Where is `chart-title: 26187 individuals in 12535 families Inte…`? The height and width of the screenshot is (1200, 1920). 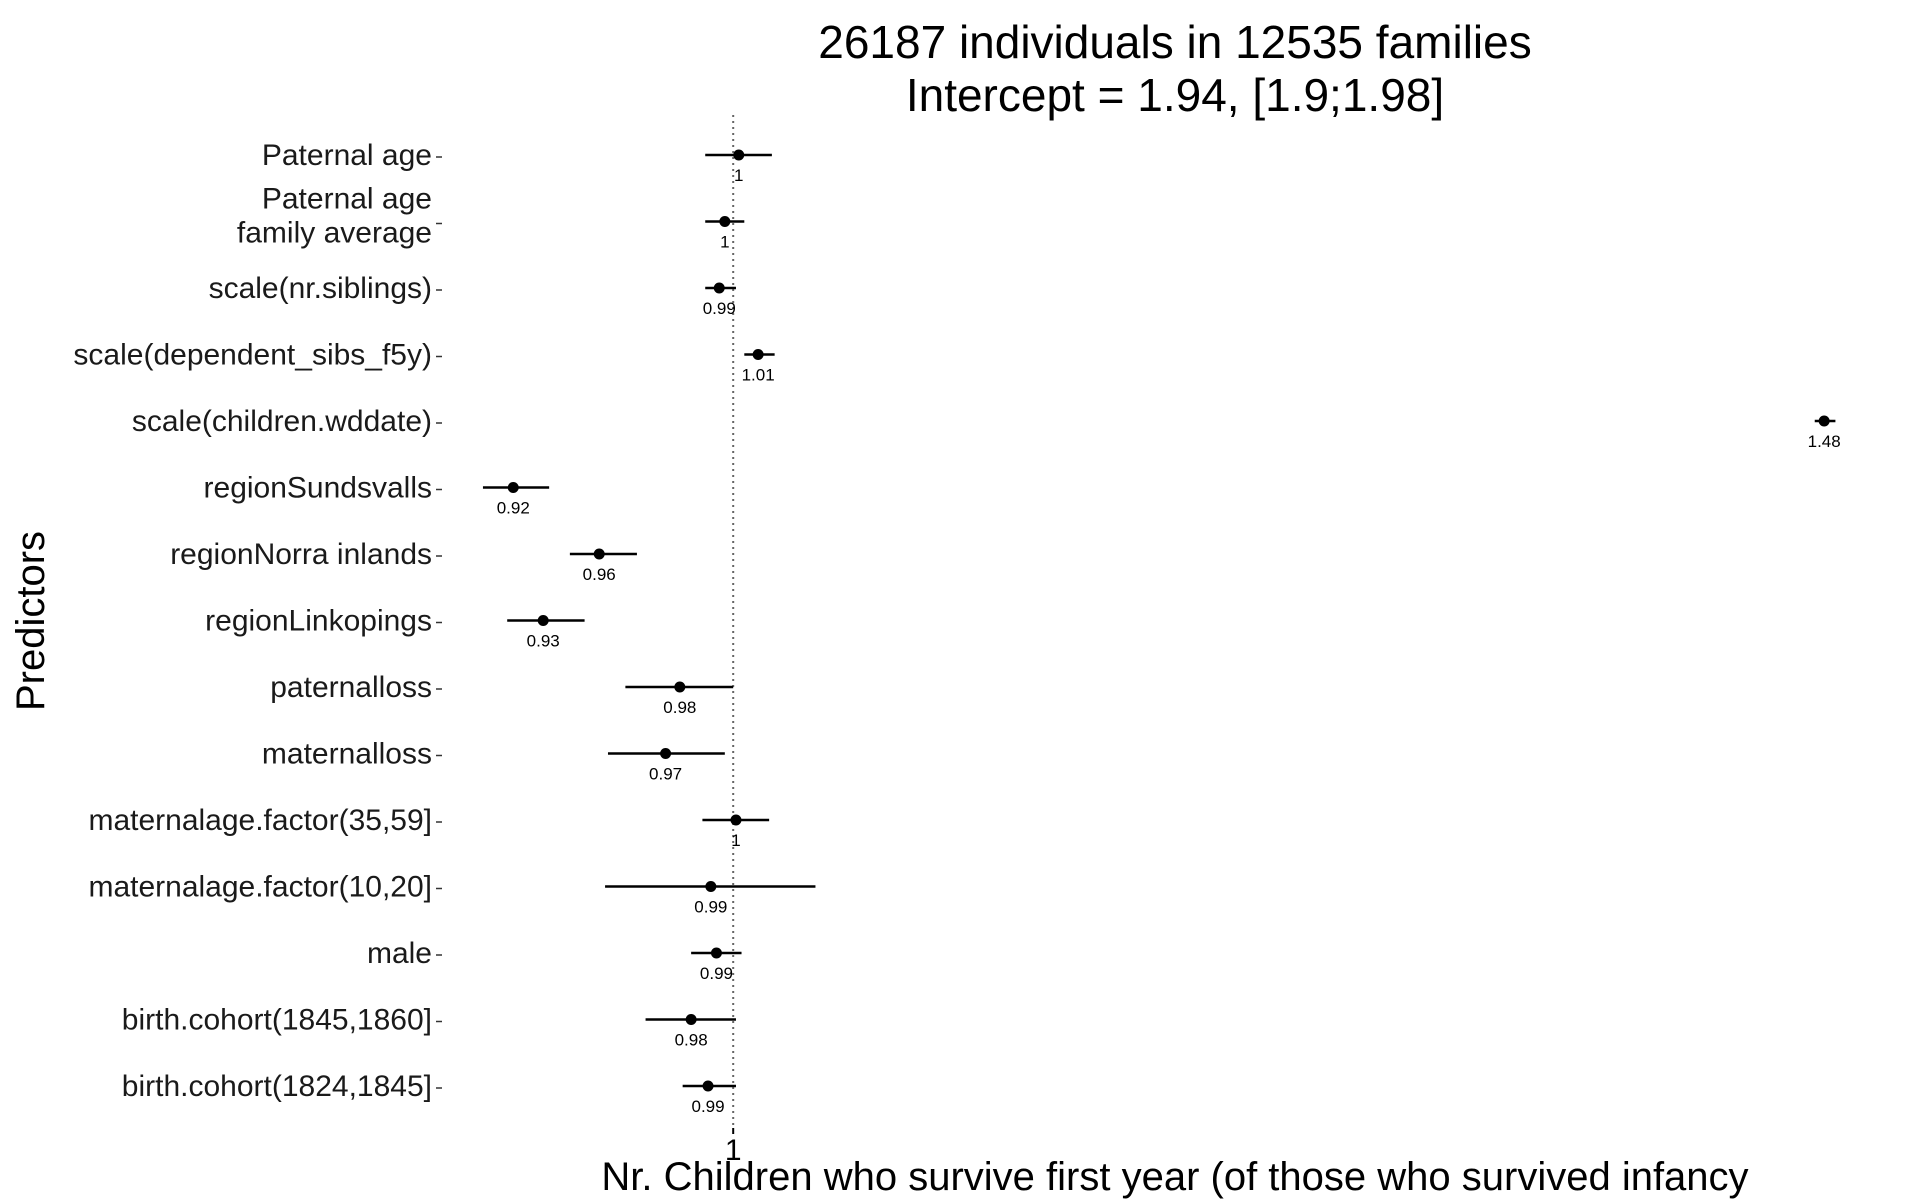
chart-title: 26187 individuals in 12535 families Inte… is located at coordinates (1174, 68).